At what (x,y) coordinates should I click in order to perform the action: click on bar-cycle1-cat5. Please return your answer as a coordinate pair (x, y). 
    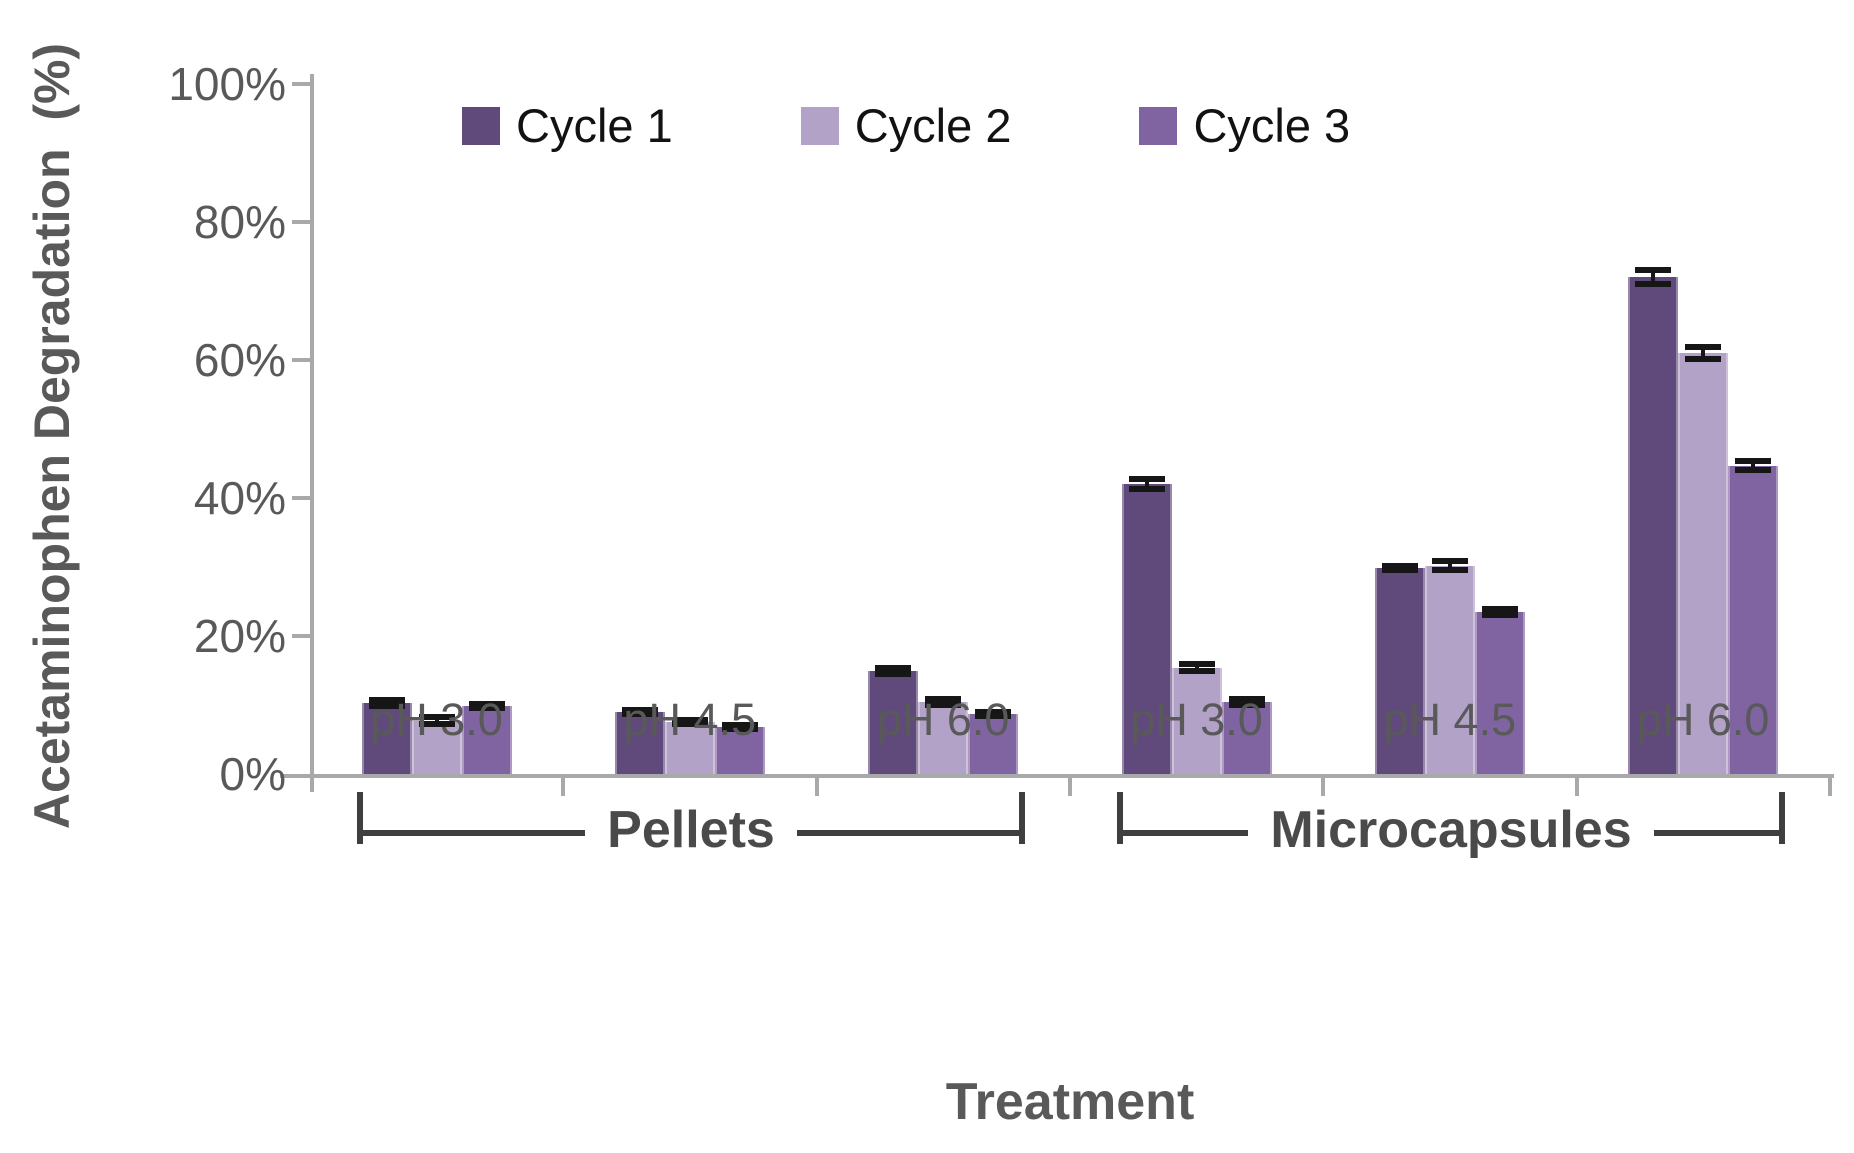
    Looking at the image, I should click on (1653, 525).